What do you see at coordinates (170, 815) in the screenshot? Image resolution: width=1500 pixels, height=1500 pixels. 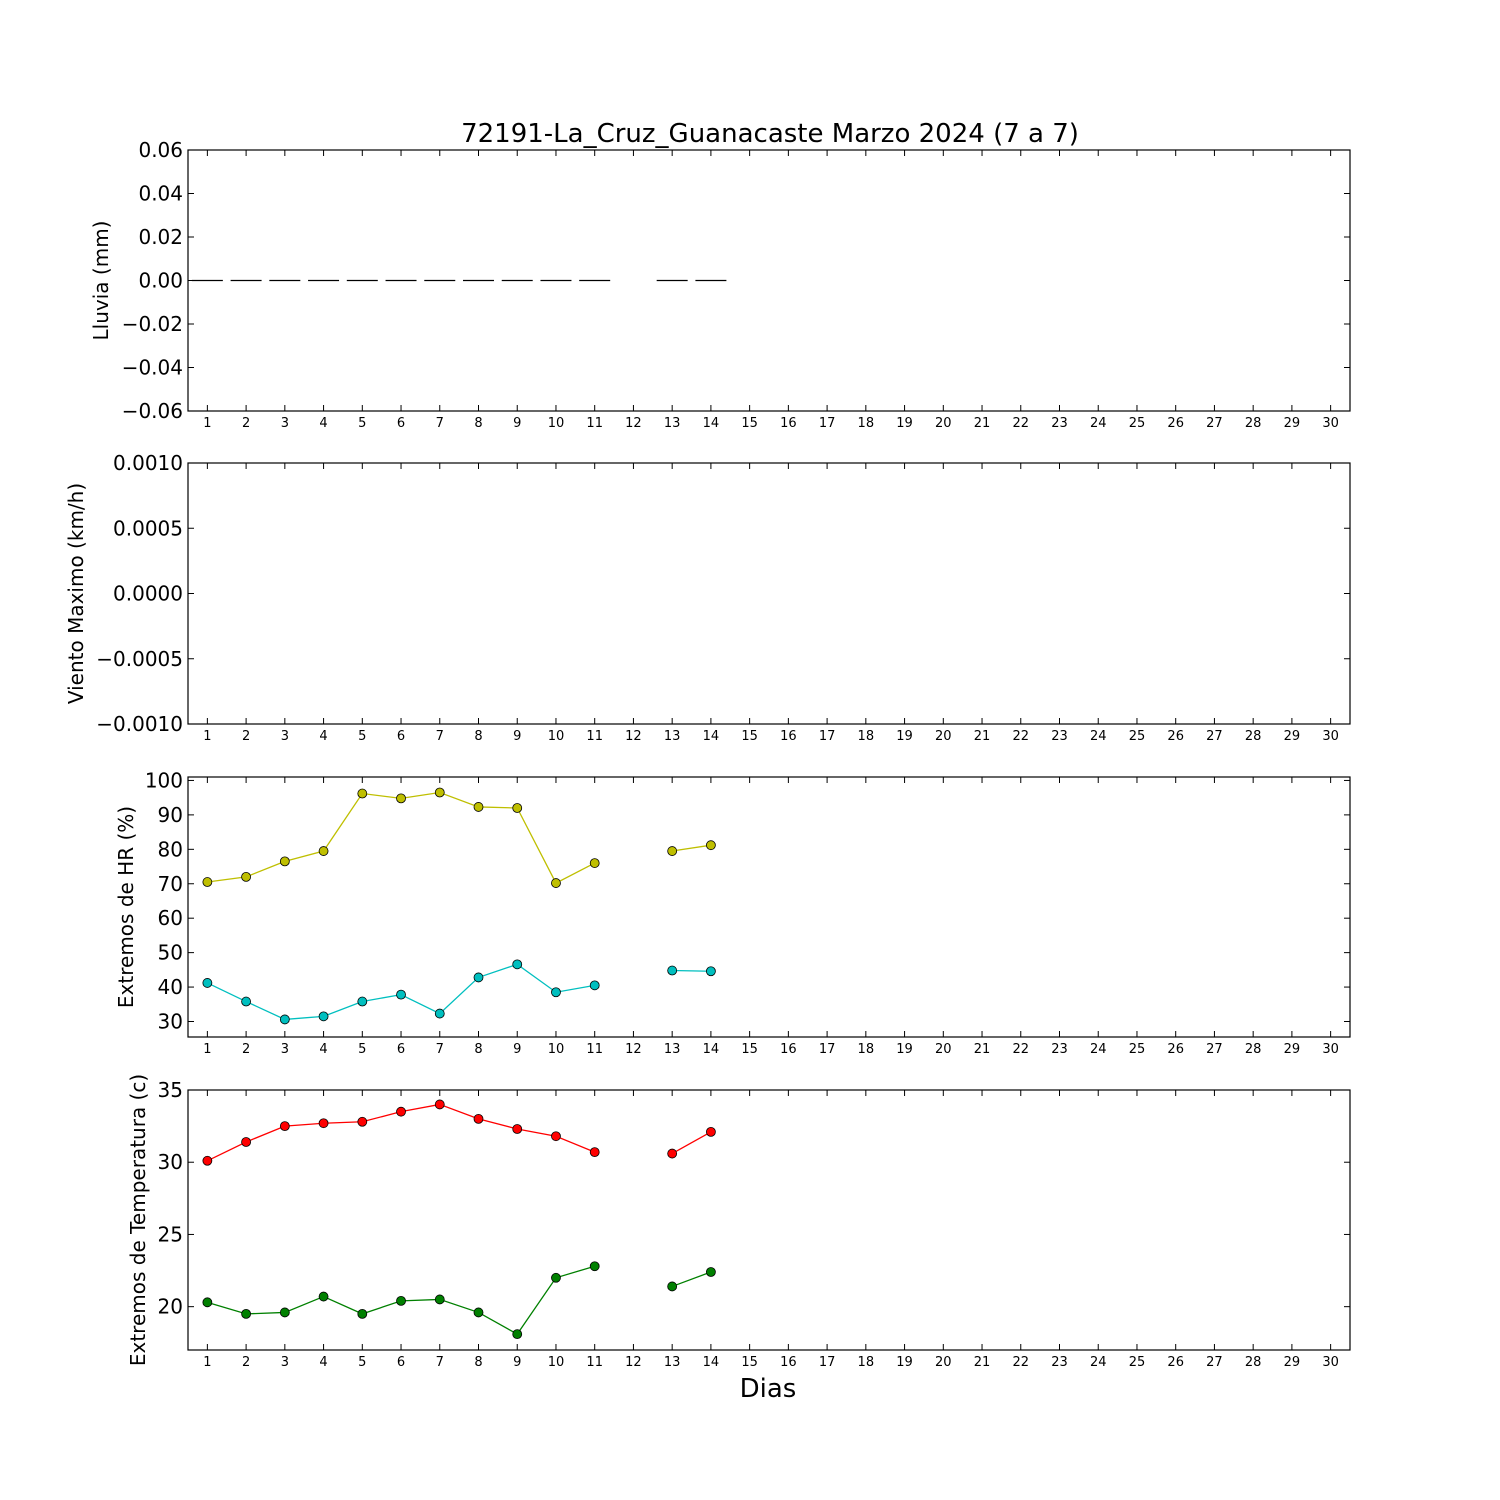 I see `y-tick-label: 90` at bounding box center [170, 815].